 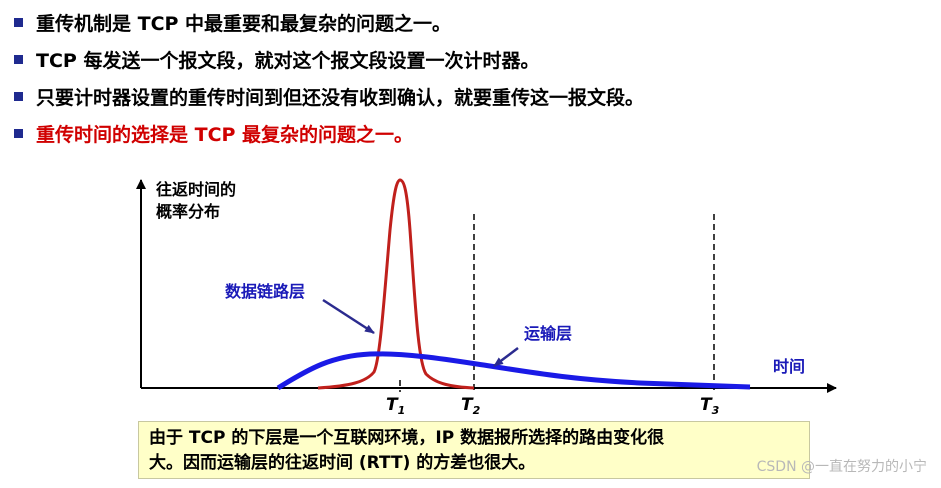 I want to click on y-axis-label-line2: 概率分布, so click(x=188, y=211).